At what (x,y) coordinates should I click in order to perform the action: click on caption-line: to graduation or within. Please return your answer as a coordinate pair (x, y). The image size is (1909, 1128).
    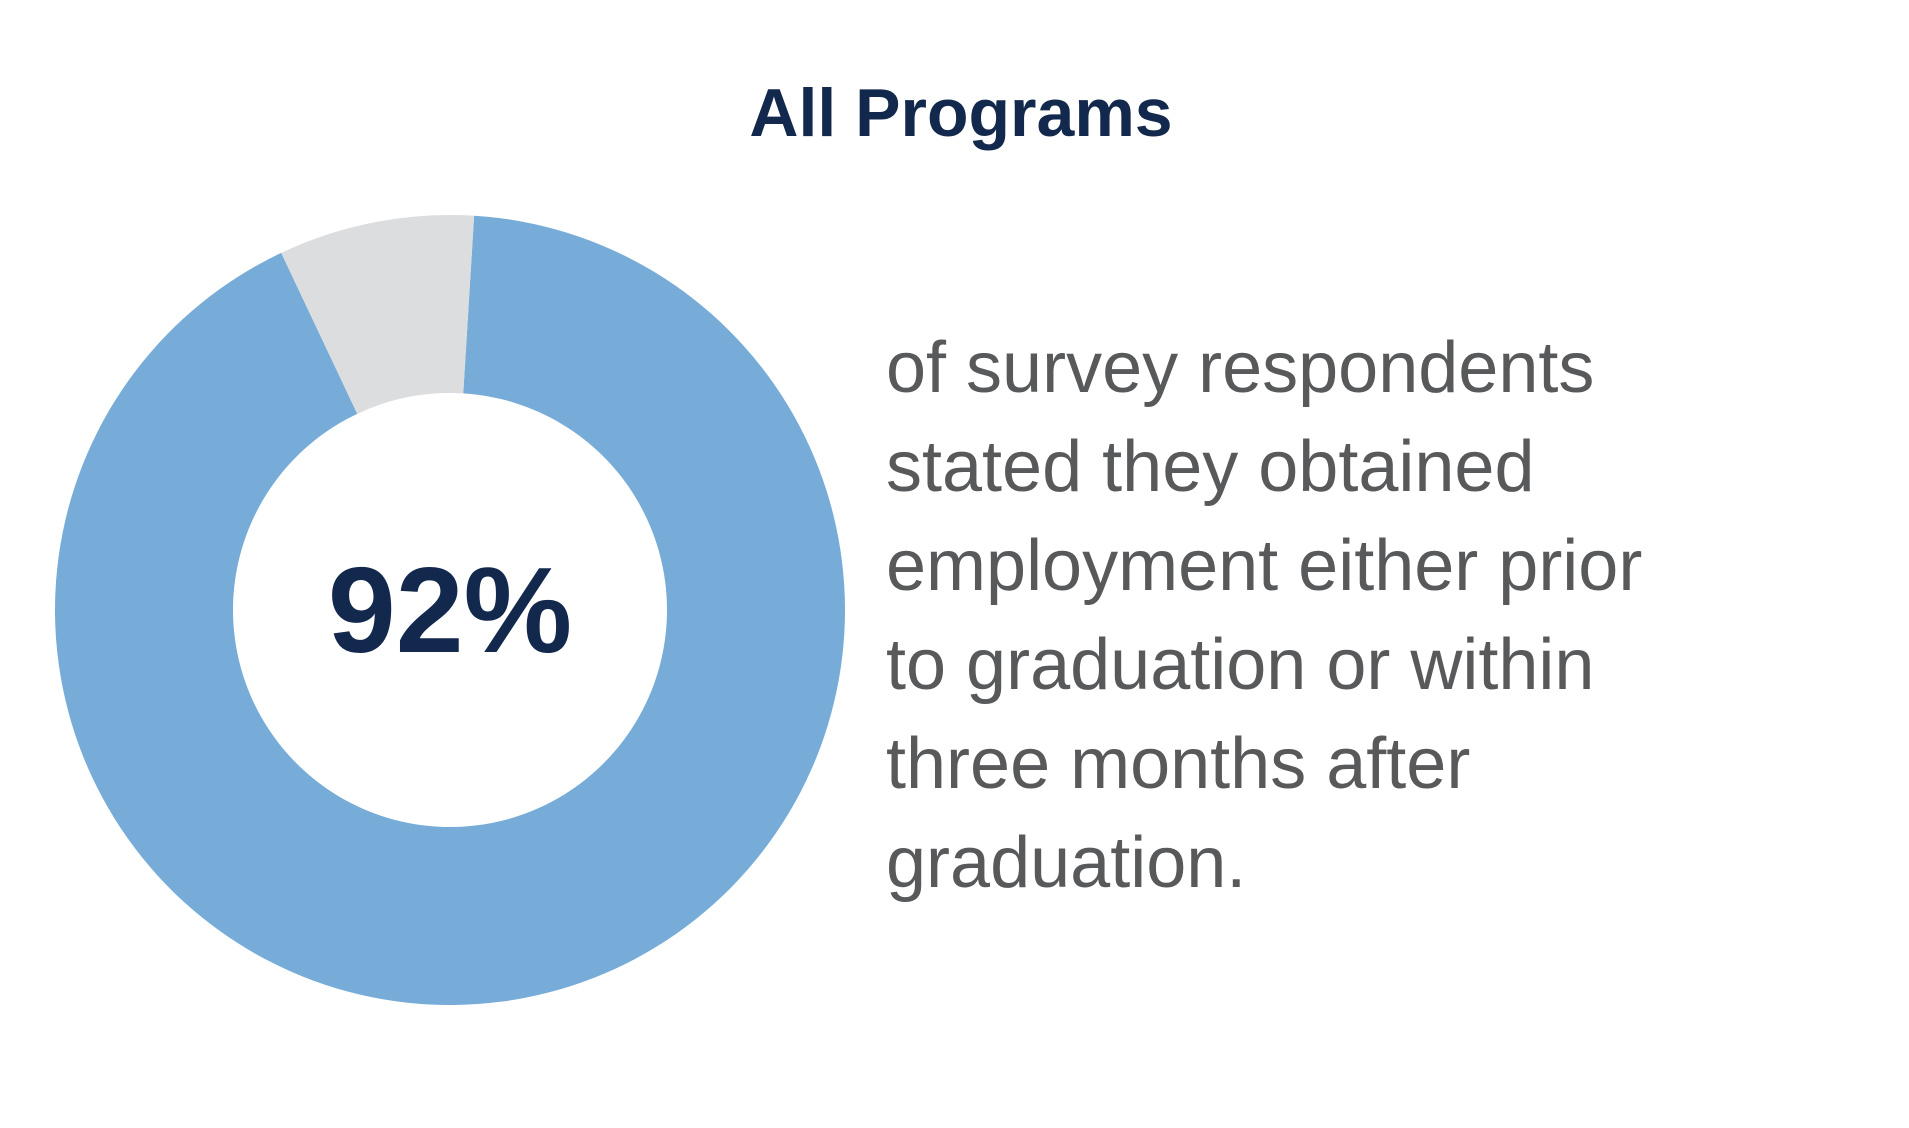
    Looking at the image, I should click on (1240, 665).